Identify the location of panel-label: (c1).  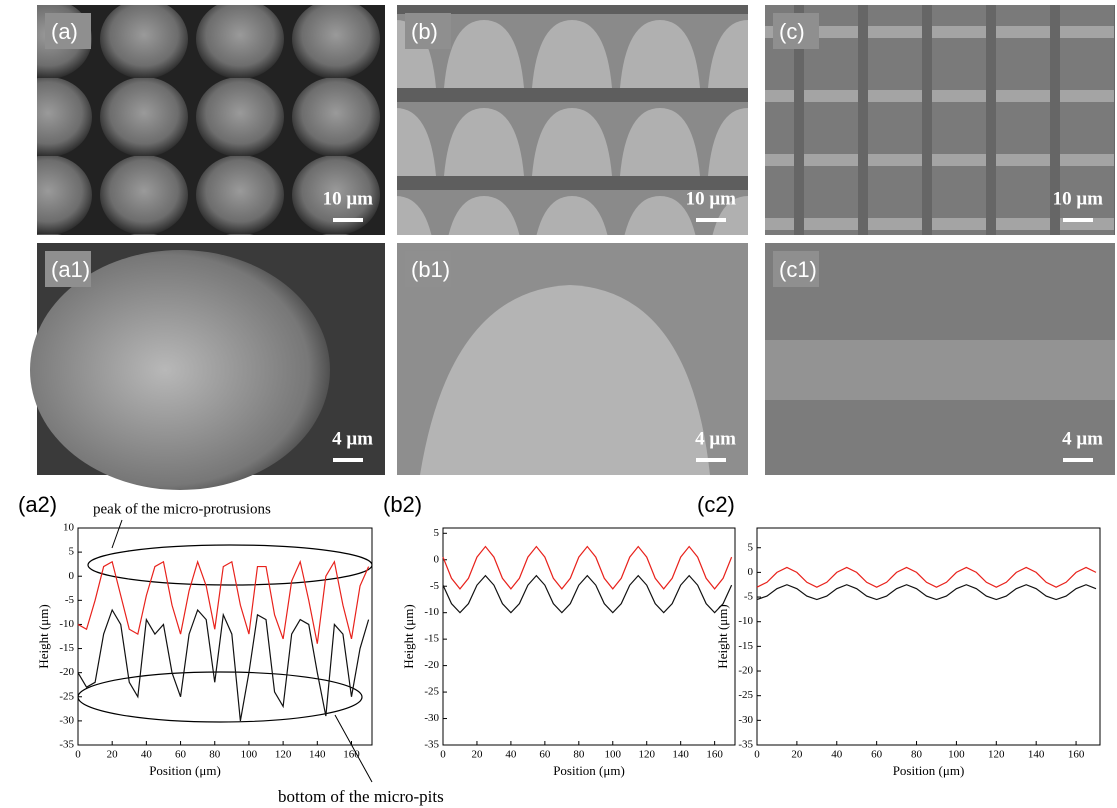
(798, 269).